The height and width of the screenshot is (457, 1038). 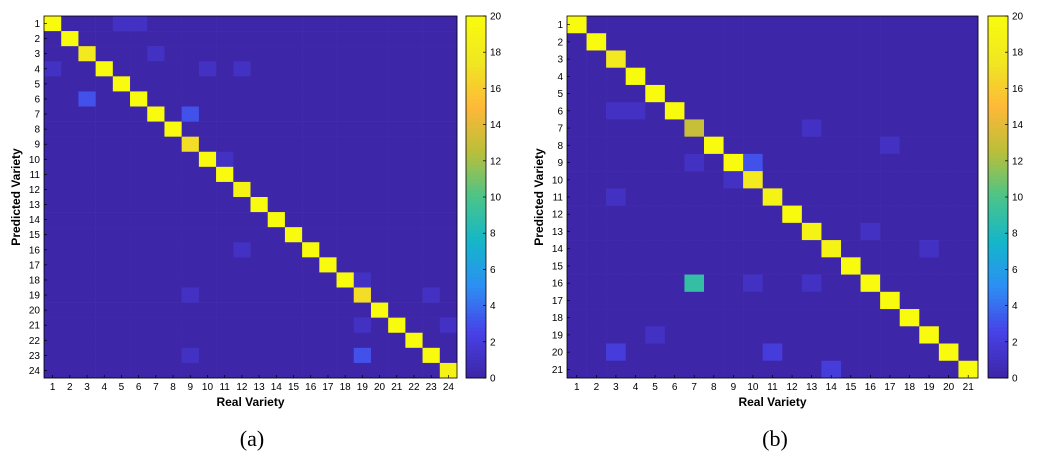 I want to click on x-tick-label: 8, so click(x=173, y=387).